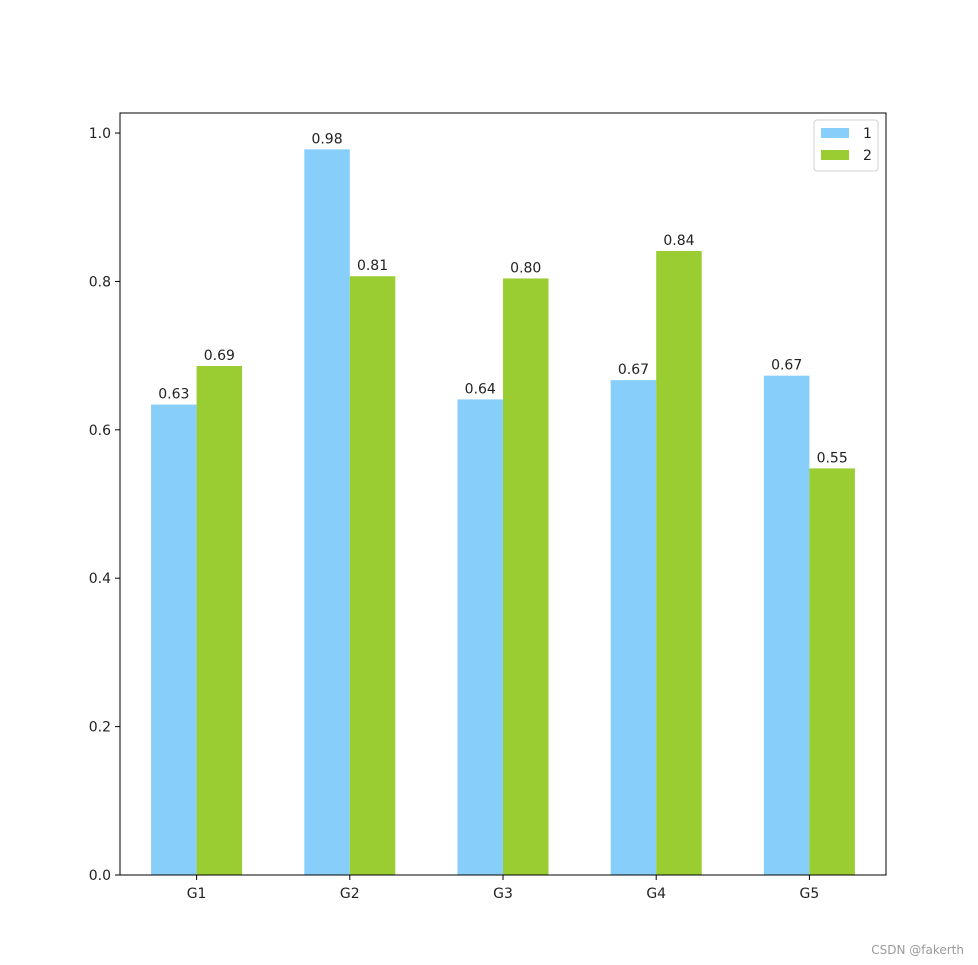 The height and width of the screenshot is (965, 978). I want to click on bar-label-G3-series-1: 0.64, so click(480, 389).